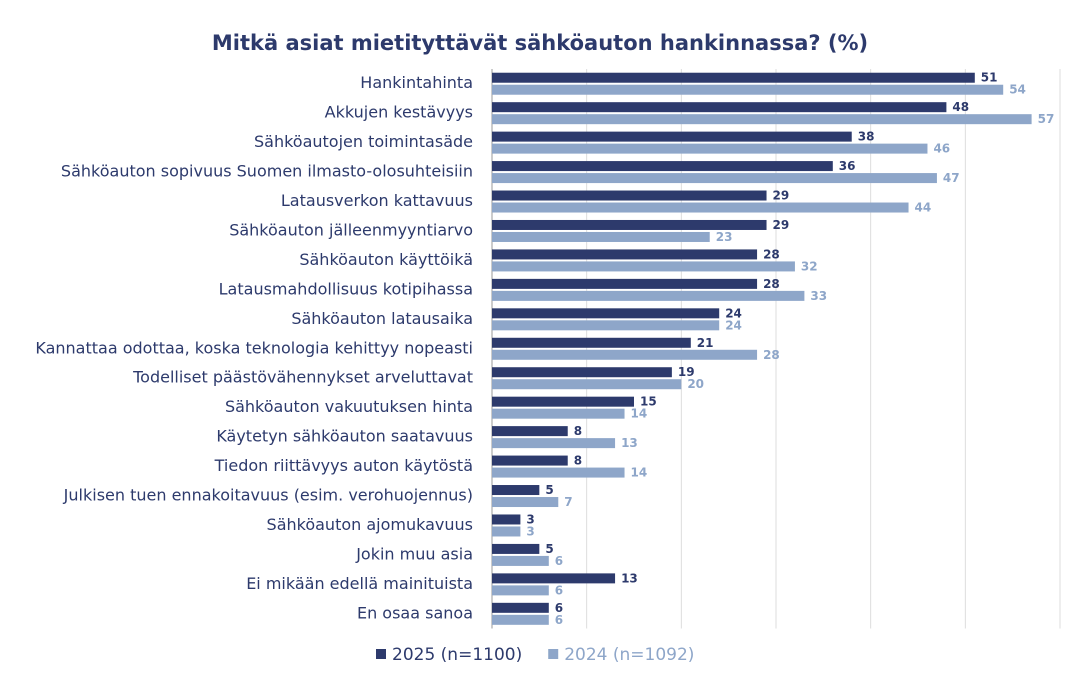  What do you see at coordinates (351, 229) in the screenshot?
I see `category-label: Sähköauton jälleenmyyntiarvo` at bounding box center [351, 229].